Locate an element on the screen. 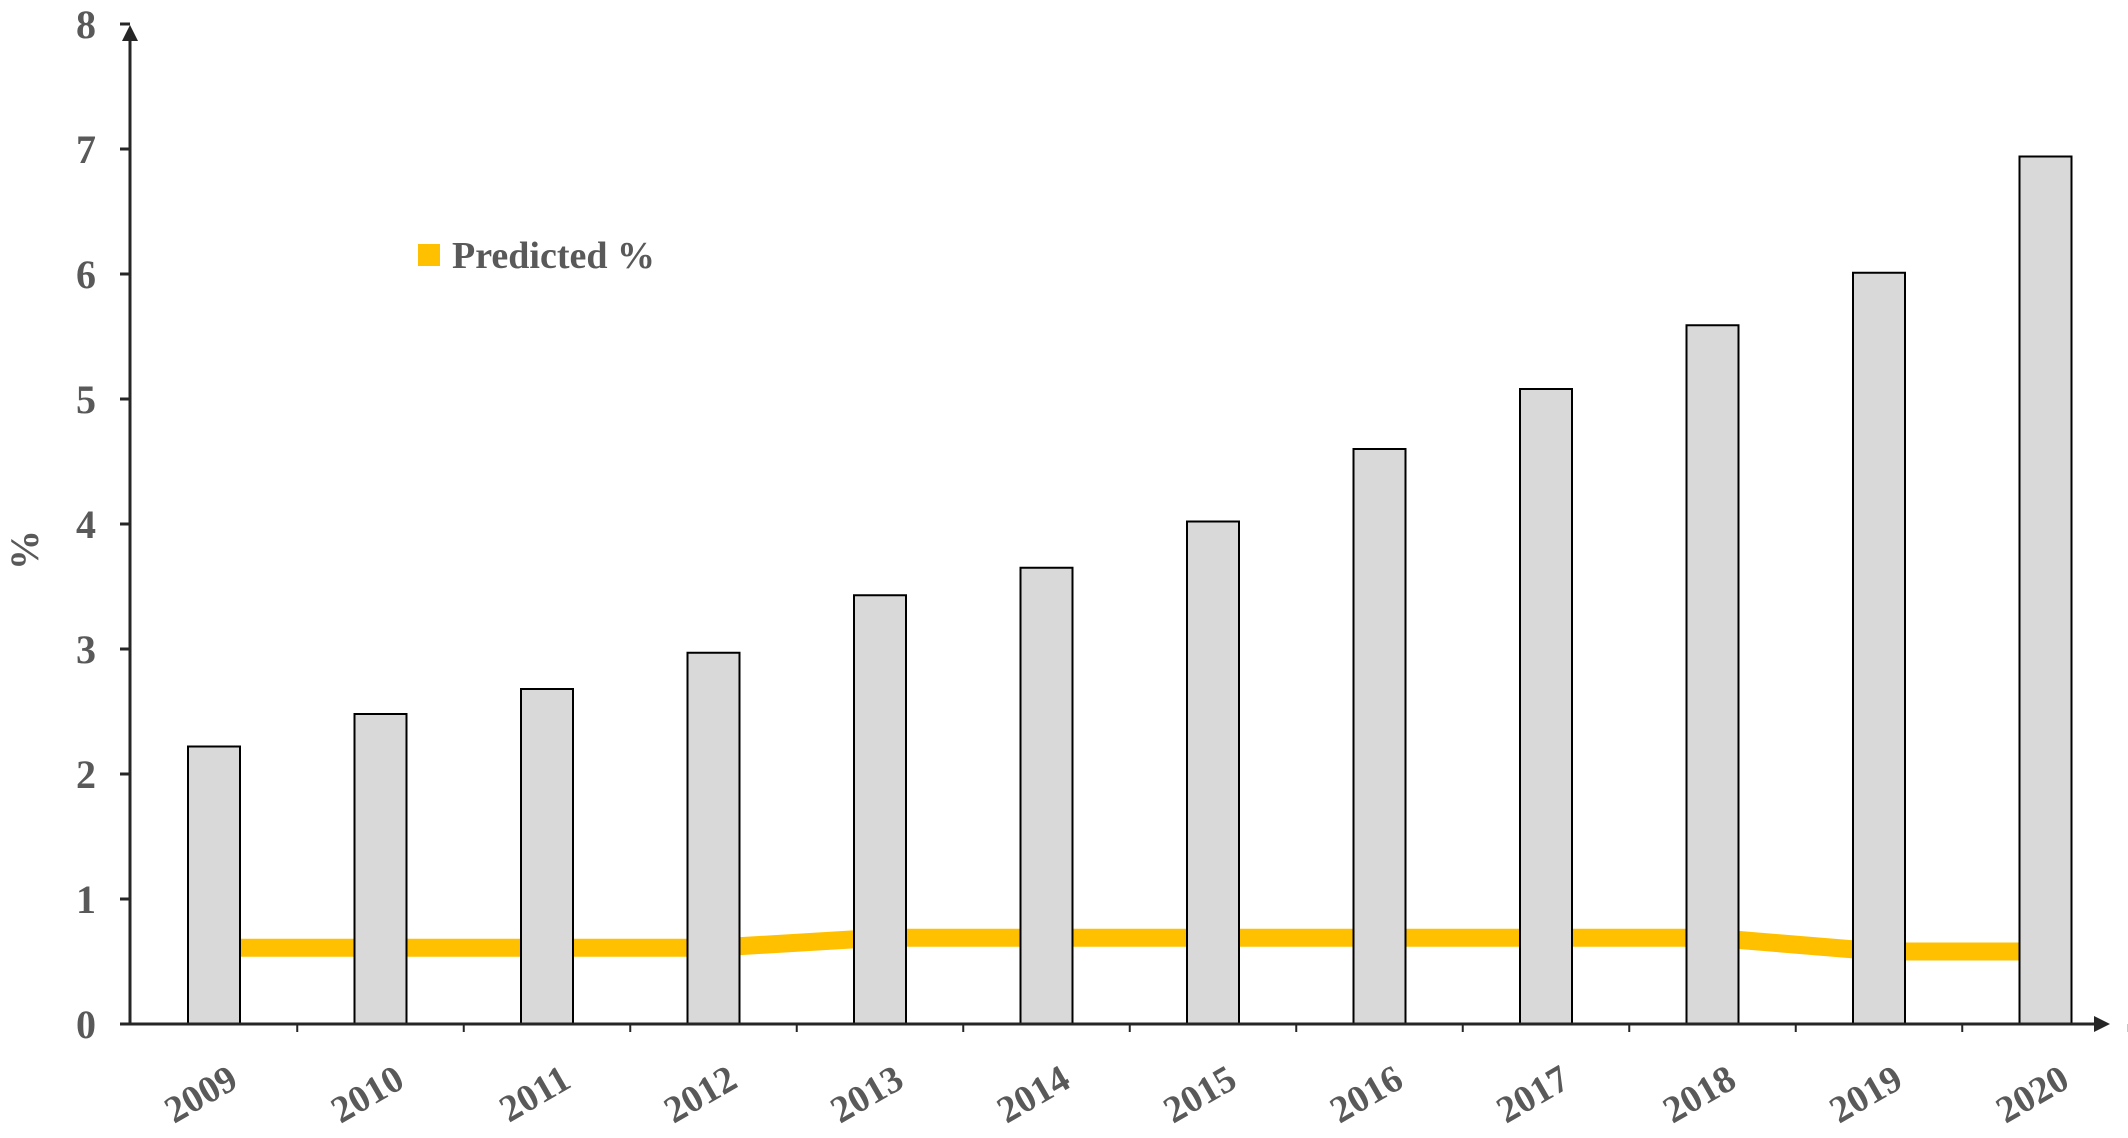 This screenshot has width=2128, height=1138. bar-2009 is located at coordinates (214, 885).